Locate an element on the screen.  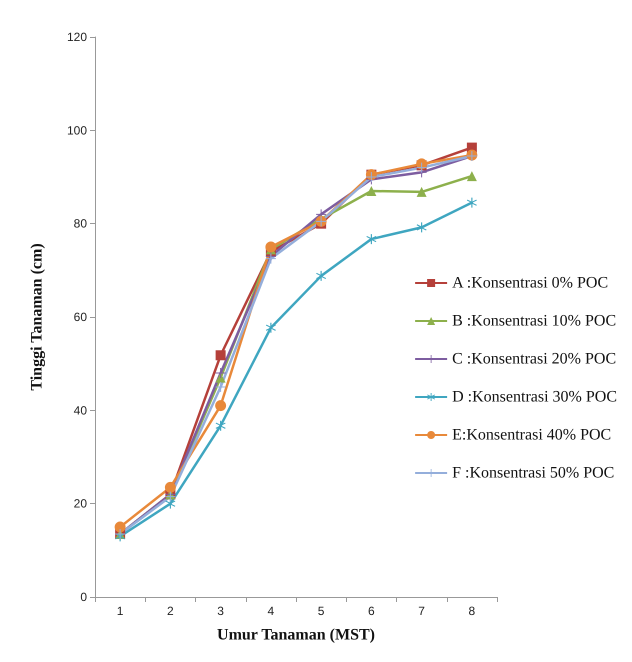
x-axis-title: Umur Tanaman (MST) is located at coordinates (296, 635).